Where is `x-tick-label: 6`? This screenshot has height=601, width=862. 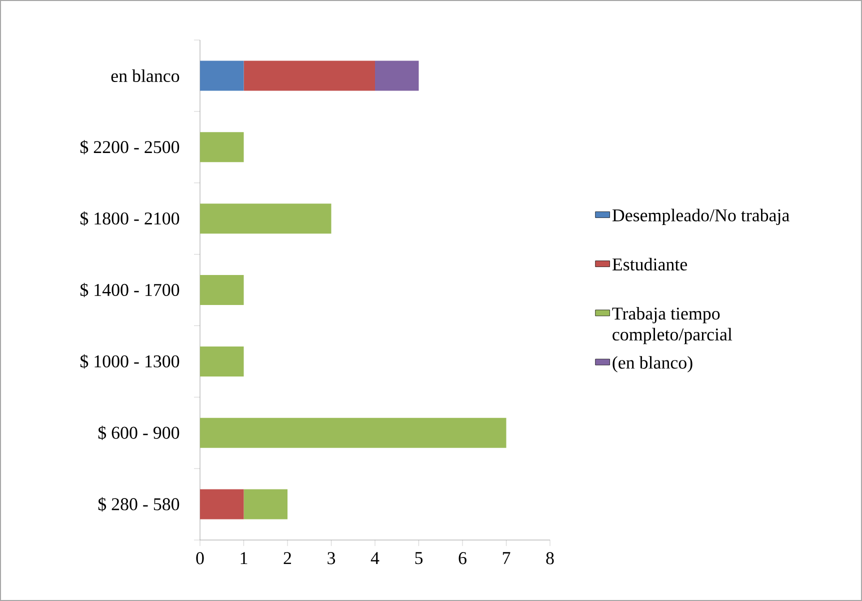
x-tick-label: 6 is located at coordinates (462, 558).